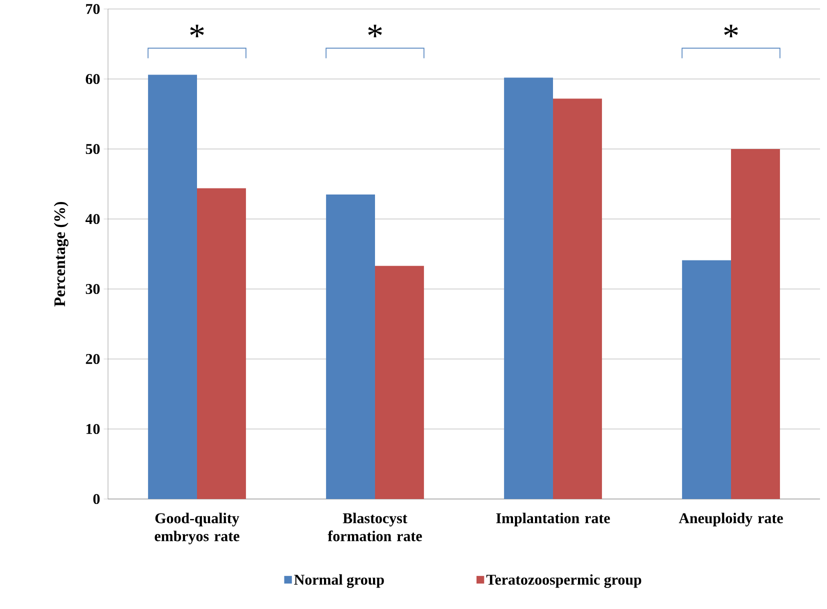  I want to click on y-tick-label: 20, so click(93, 359).